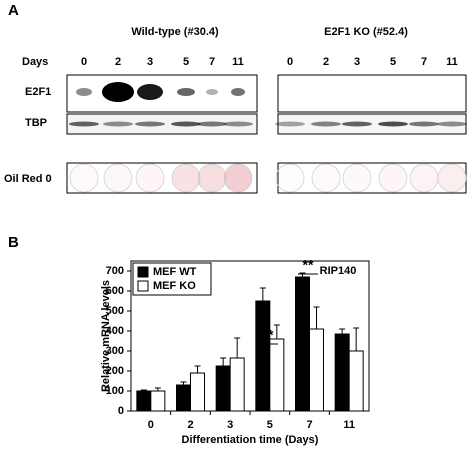 The image size is (470, 449). Describe the element at coordinates (349, 425) in the screenshot. I see `x-tick-label: 11` at that location.